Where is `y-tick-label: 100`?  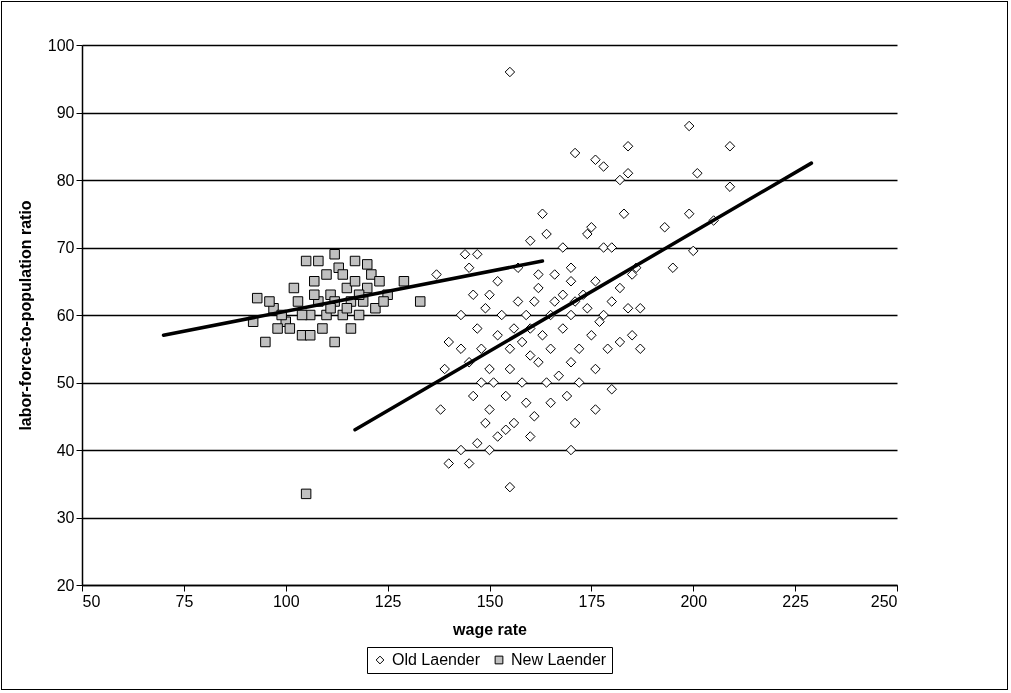 y-tick-label: 100 is located at coordinates (61, 45).